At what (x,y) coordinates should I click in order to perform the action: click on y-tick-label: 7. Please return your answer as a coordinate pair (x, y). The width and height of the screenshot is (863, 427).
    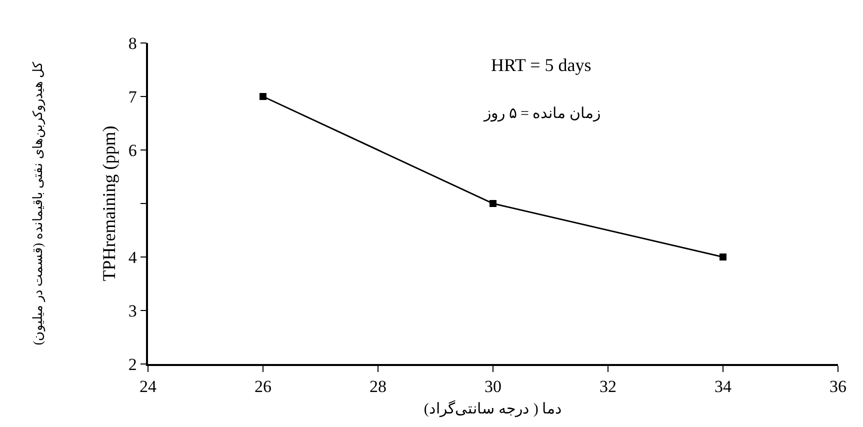
    Looking at the image, I should click on (133, 96).